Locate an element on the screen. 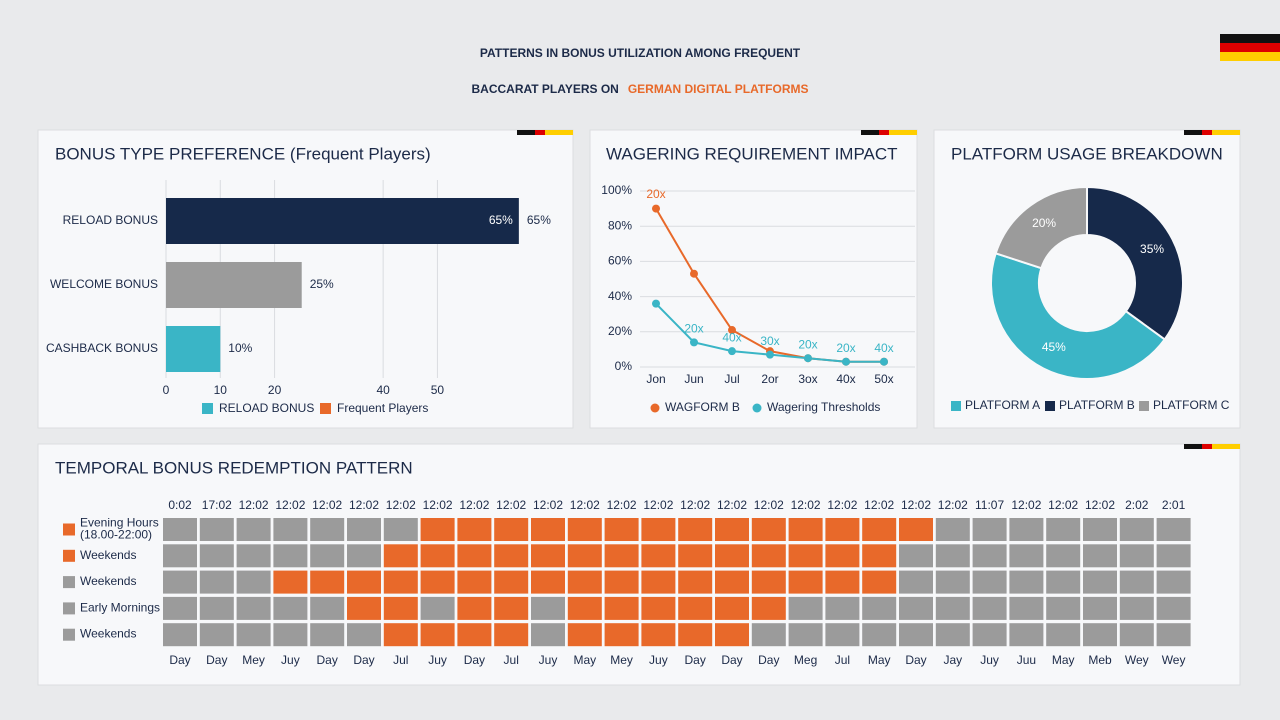 The width and height of the screenshot is (1280, 720). value-label: 65% is located at coordinates (539, 220).